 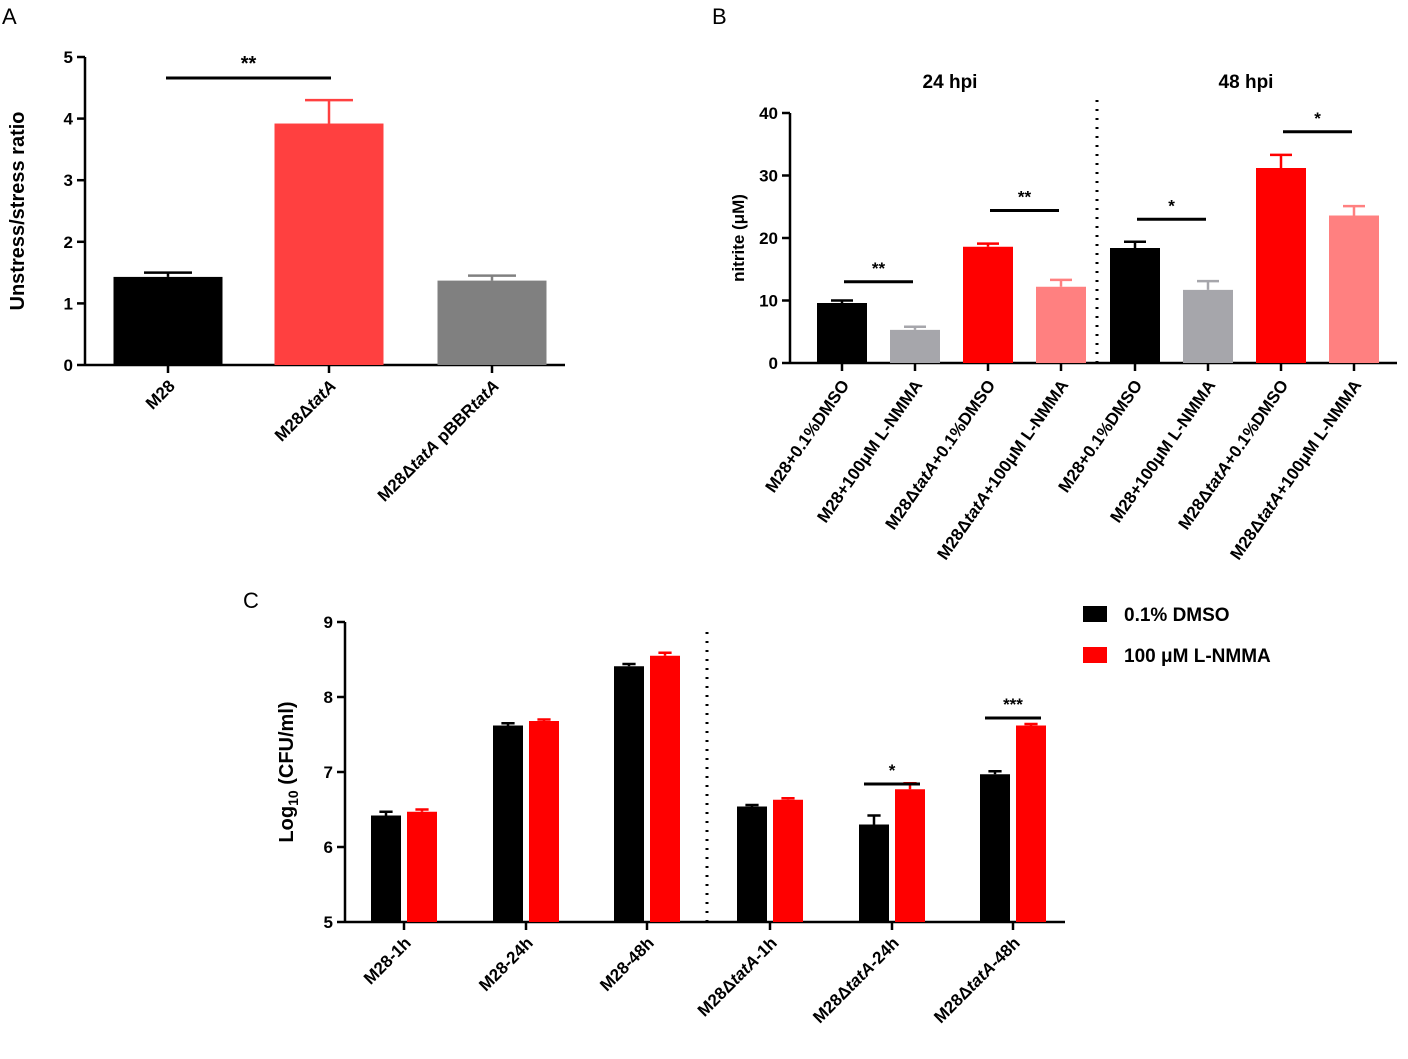 I want to click on panel-b-y-tick-label: 20, so click(x=768, y=238).